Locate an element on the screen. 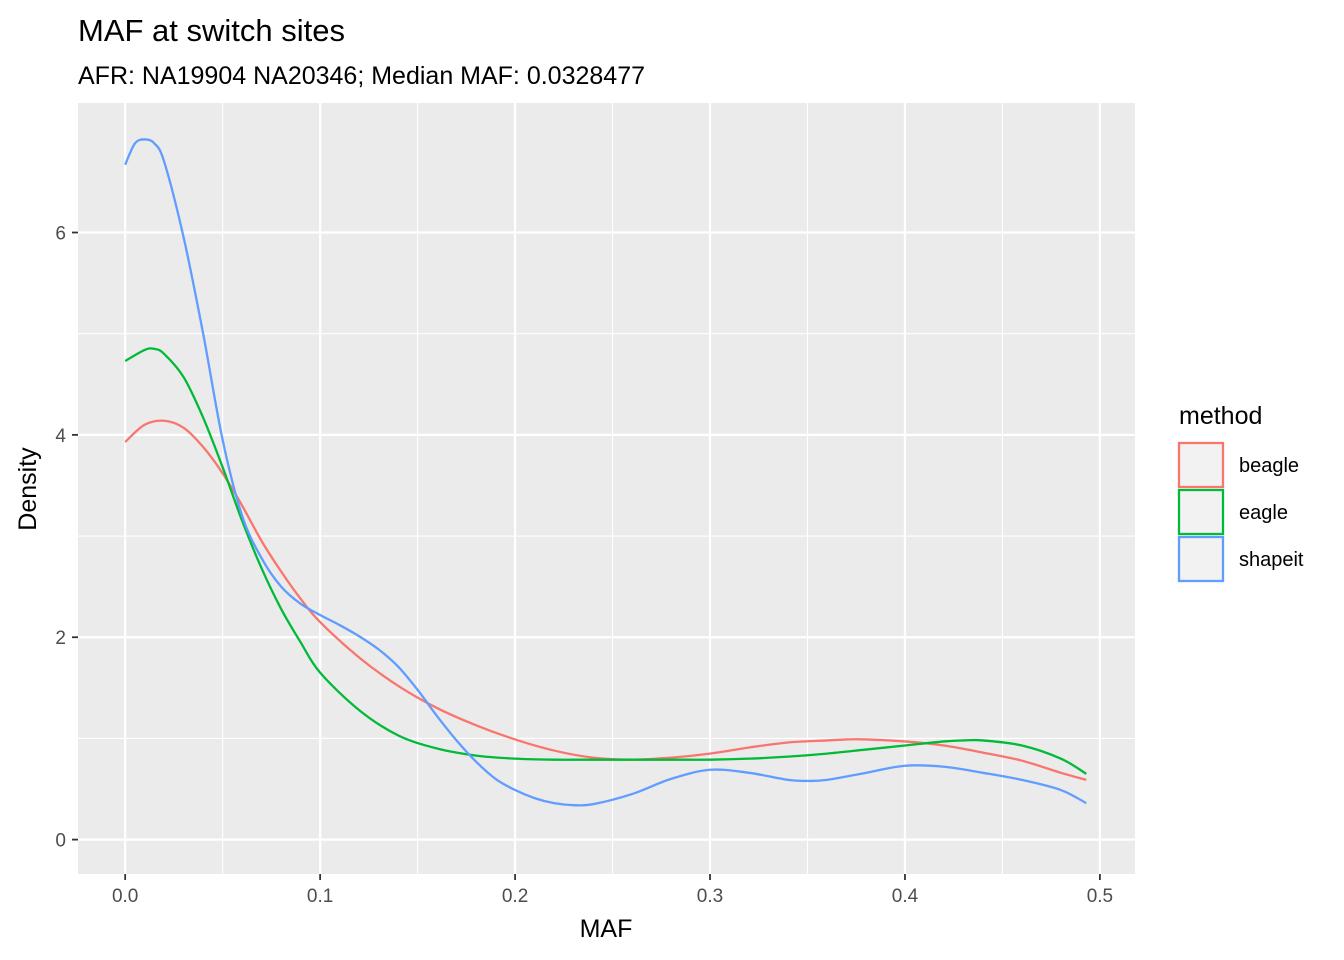  y-tick-label: 0 is located at coordinates (60, 841).